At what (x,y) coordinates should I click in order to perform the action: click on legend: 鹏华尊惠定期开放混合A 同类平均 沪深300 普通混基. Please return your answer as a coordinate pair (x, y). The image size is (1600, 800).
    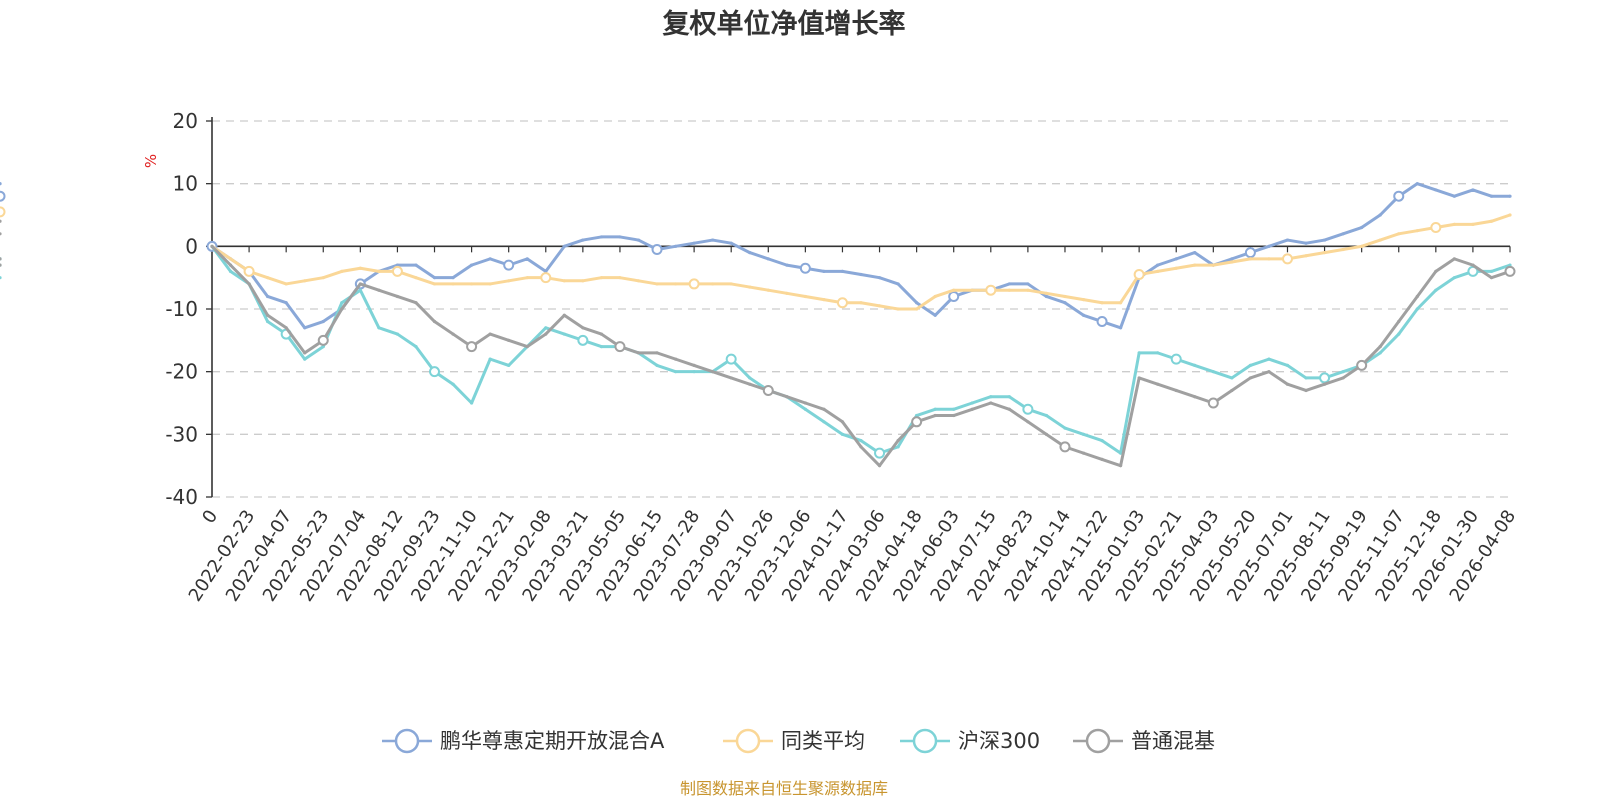
    Looking at the image, I should click on (798, 741).